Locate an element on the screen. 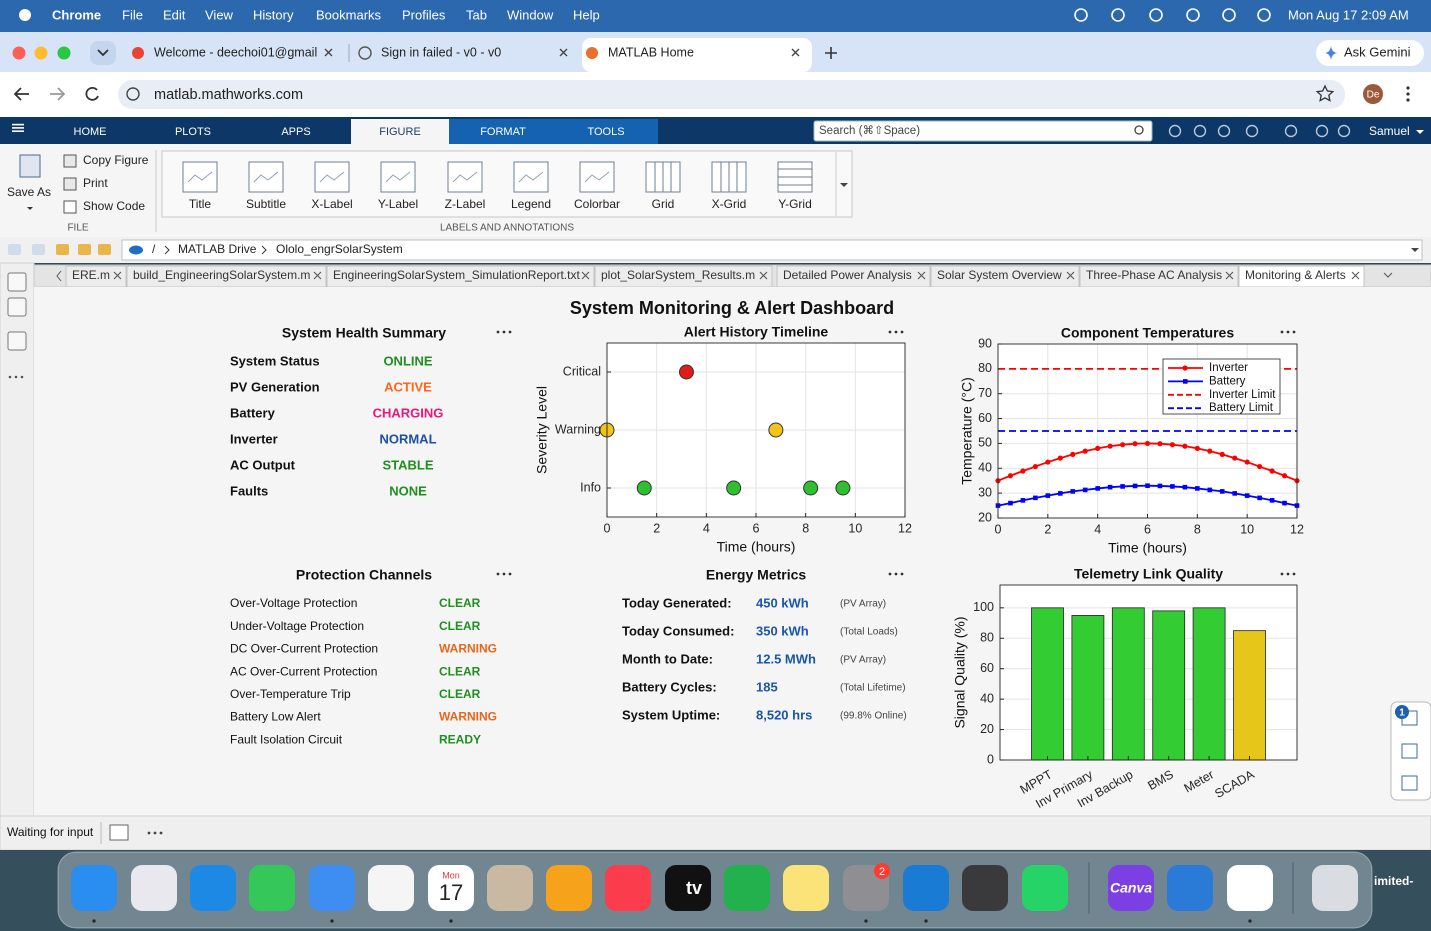 The image size is (1431, 931). annotation-button: Colorbar is located at coordinates (597, 204).